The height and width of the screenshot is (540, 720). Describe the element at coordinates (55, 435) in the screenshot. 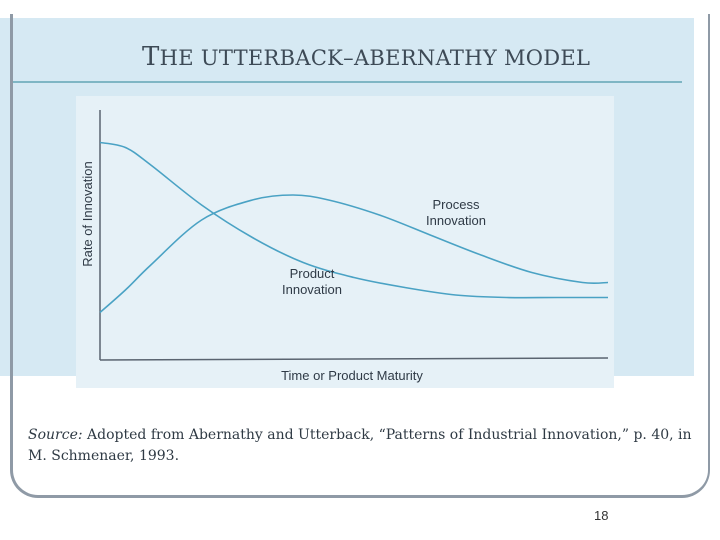

I see `source-label: Source:` at that location.